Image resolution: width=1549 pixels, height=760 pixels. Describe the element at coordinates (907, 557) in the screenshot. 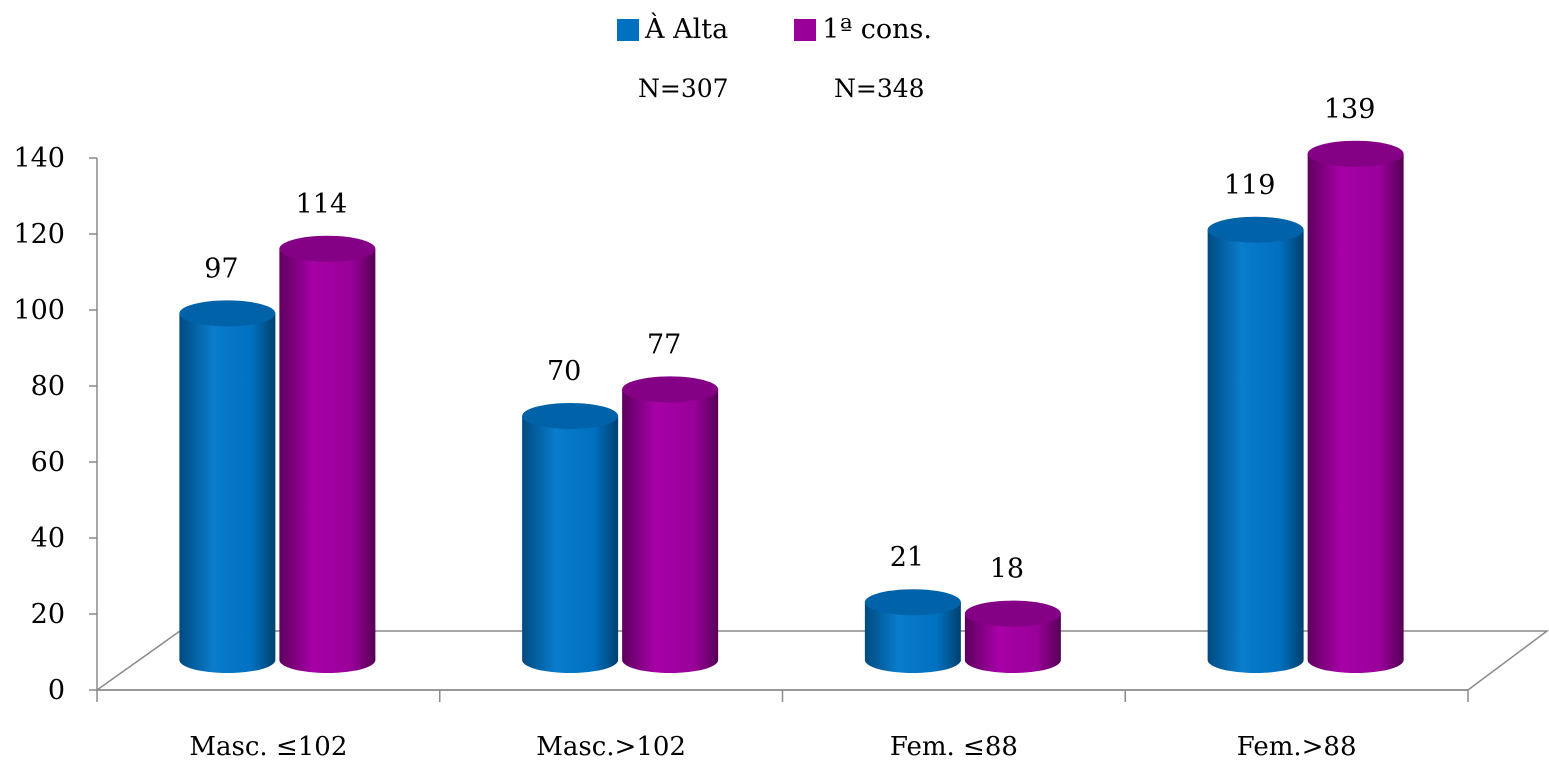

I see `data-label: 21` at that location.